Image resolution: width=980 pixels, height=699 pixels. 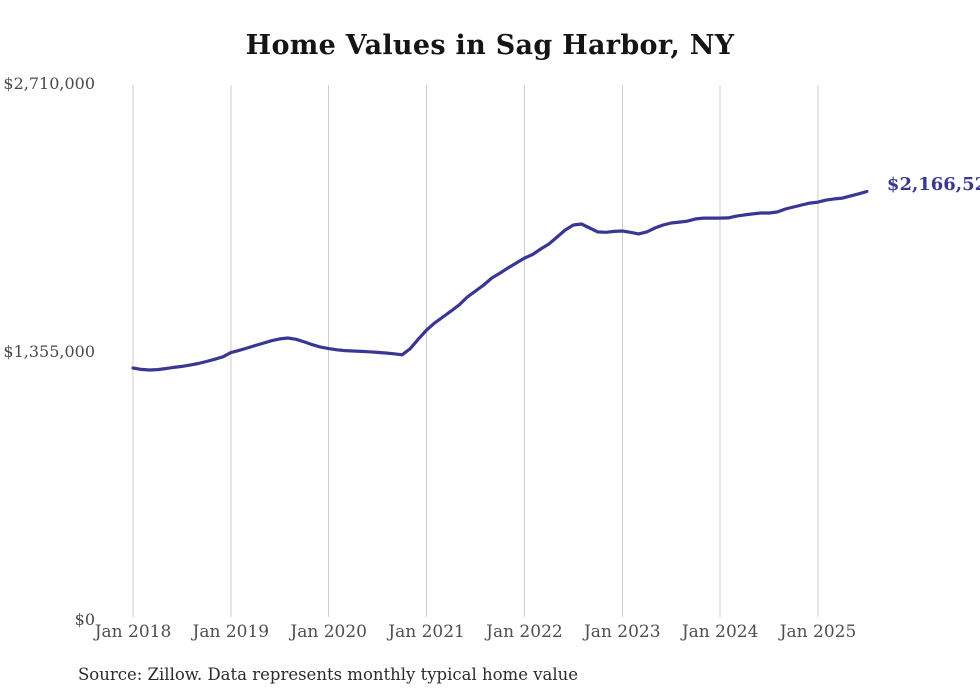 I want to click on x-axis-tick-label: Jan 2025, so click(x=818, y=632).